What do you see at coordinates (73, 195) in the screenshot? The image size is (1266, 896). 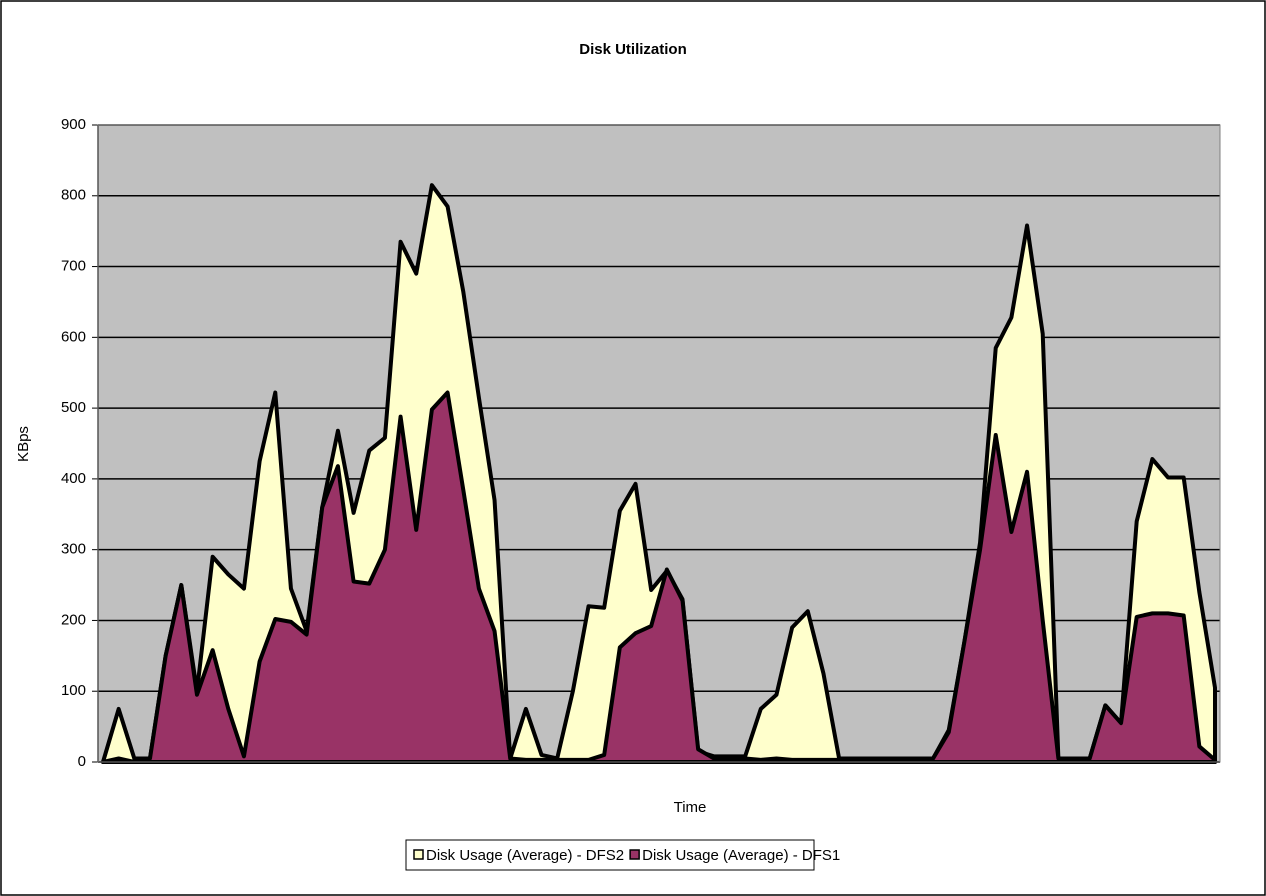 I see `y-tick-label: 800` at bounding box center [73, 195].